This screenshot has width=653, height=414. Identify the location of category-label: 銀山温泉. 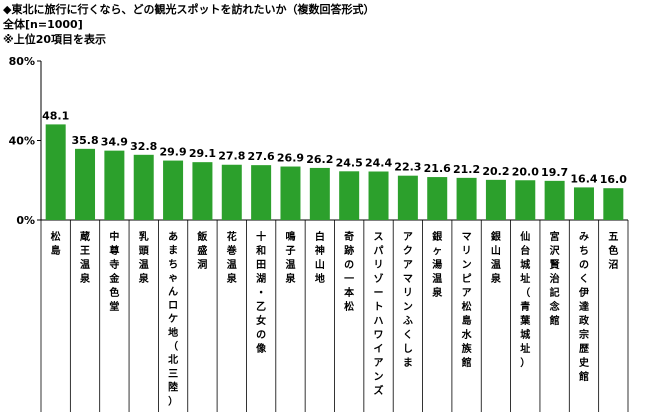
(496, 257).